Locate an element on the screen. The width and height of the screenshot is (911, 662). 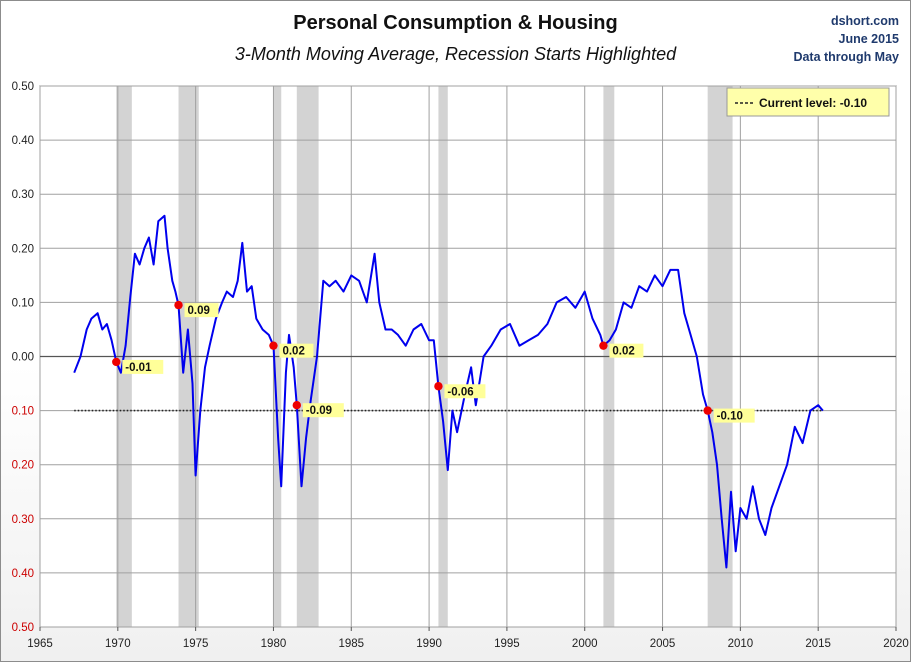
x-tick-label: 1980 is located at coordinates (274, 644).